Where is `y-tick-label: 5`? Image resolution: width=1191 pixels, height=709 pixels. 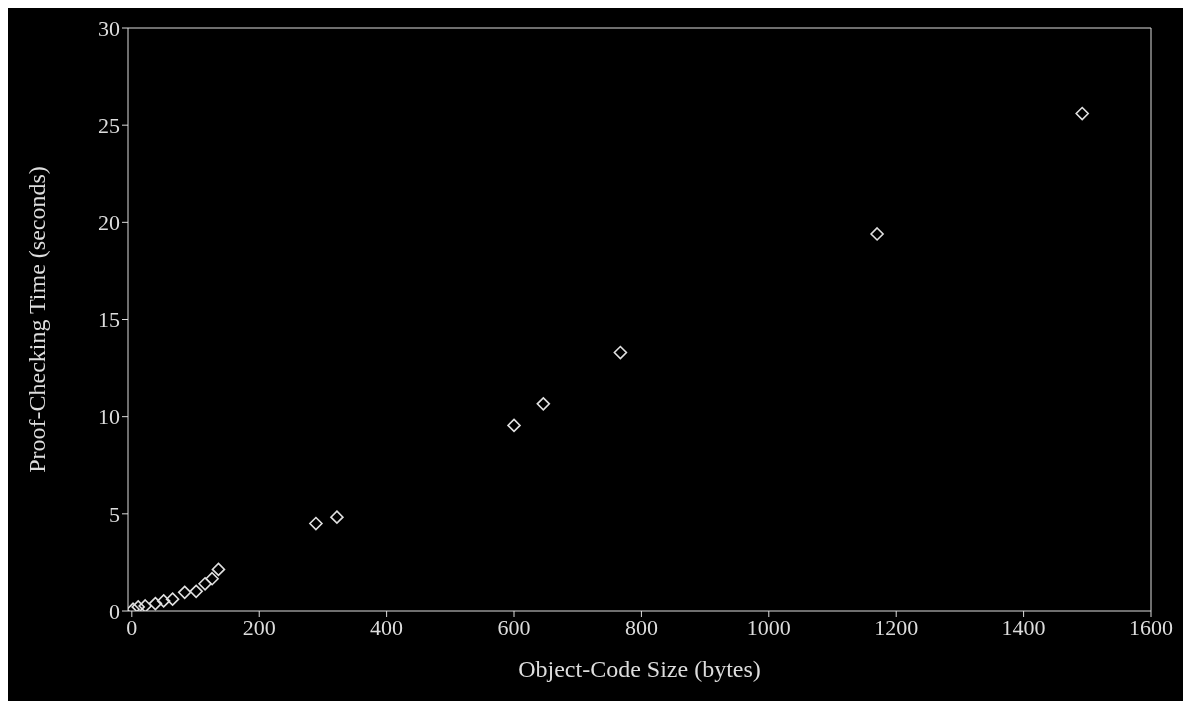
y-tick-label: 5 is located at coordinates (114, 514).